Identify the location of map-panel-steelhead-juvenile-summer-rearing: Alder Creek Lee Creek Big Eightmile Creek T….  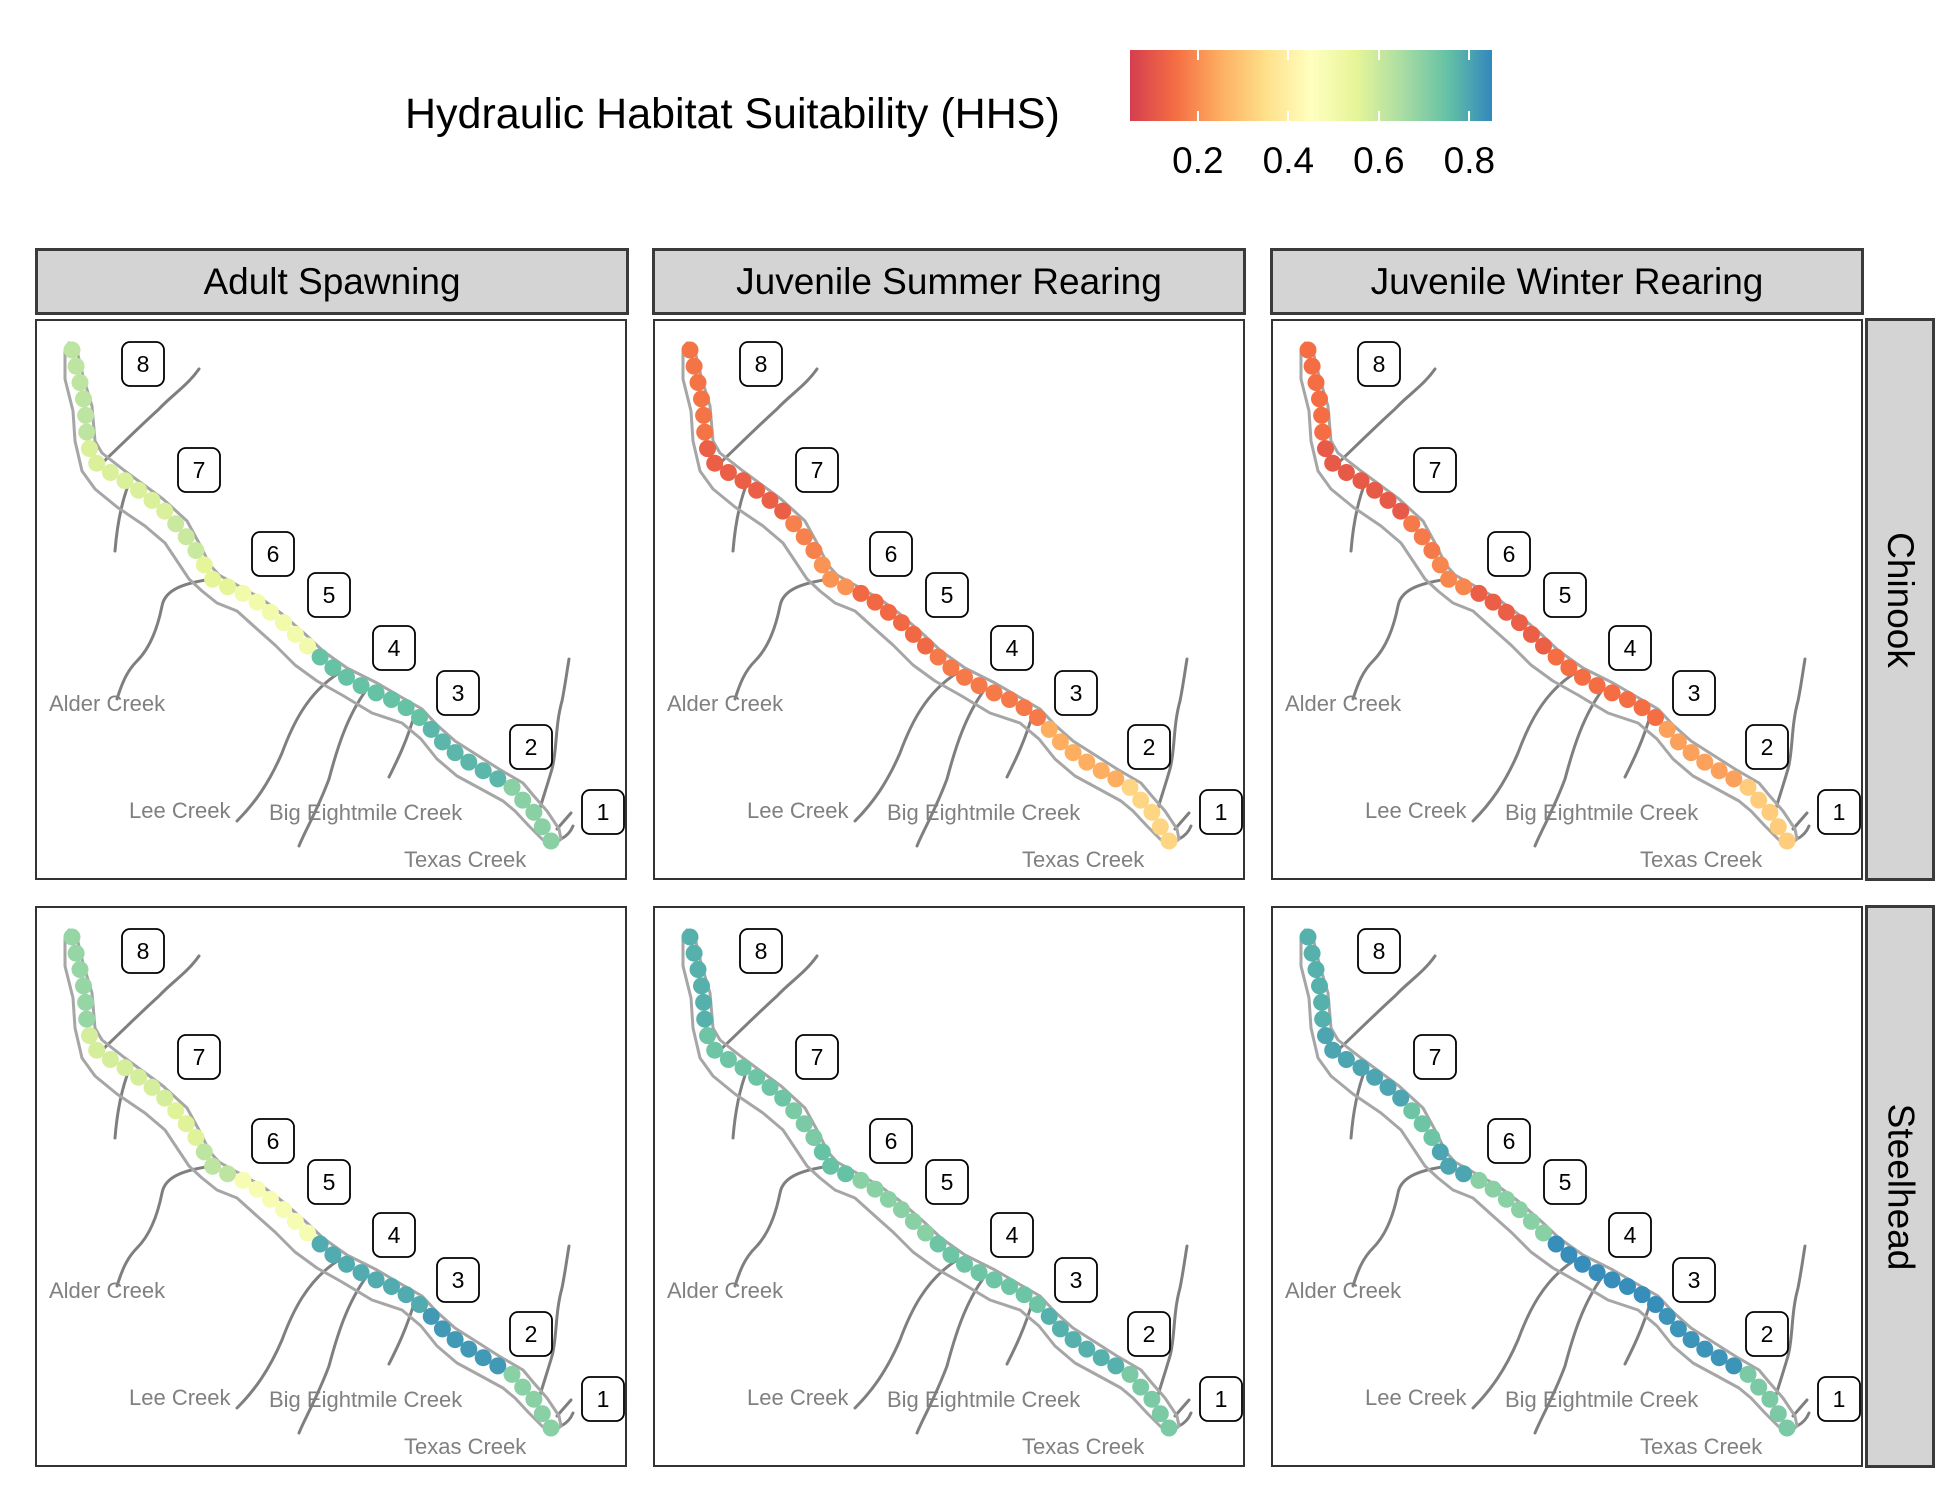
(949, 1186).